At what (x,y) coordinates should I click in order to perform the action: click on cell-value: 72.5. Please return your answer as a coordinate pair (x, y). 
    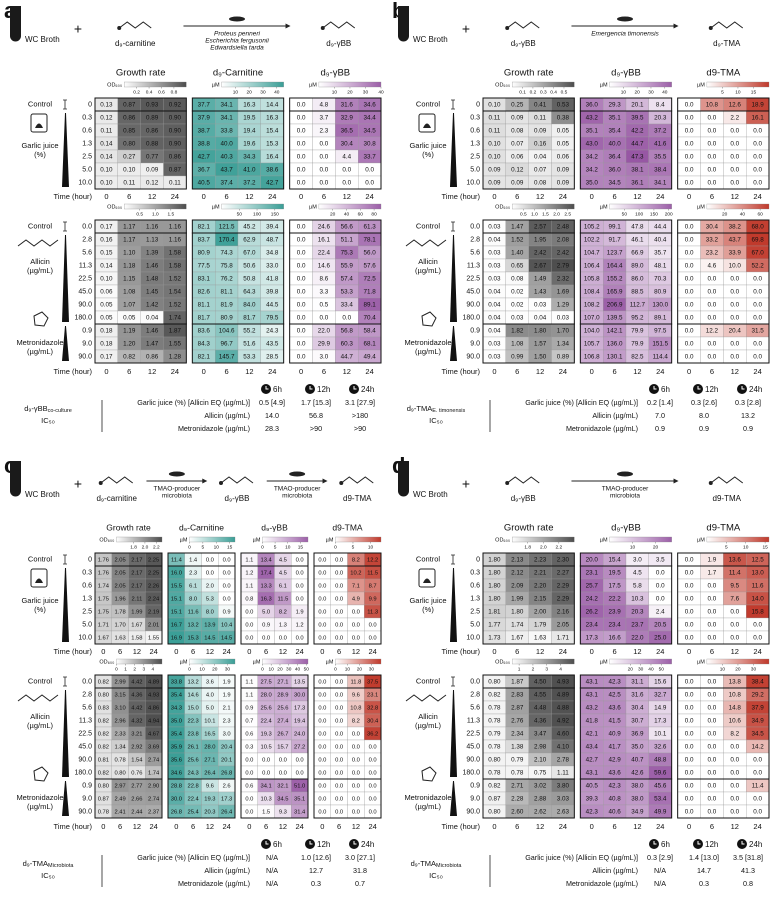
    Looking at the image, I should click on (369, 279).